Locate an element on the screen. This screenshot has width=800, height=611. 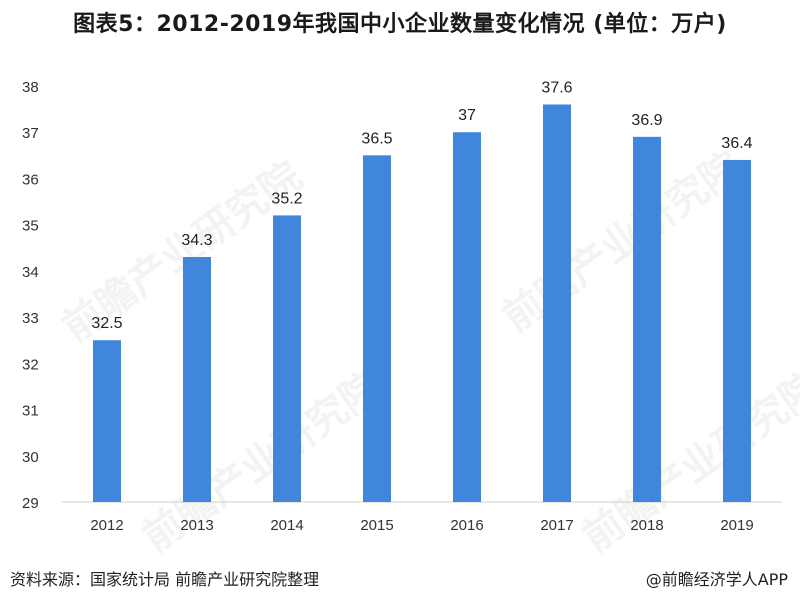
y-tick-label: 35 is located at coordinates (30, 226).